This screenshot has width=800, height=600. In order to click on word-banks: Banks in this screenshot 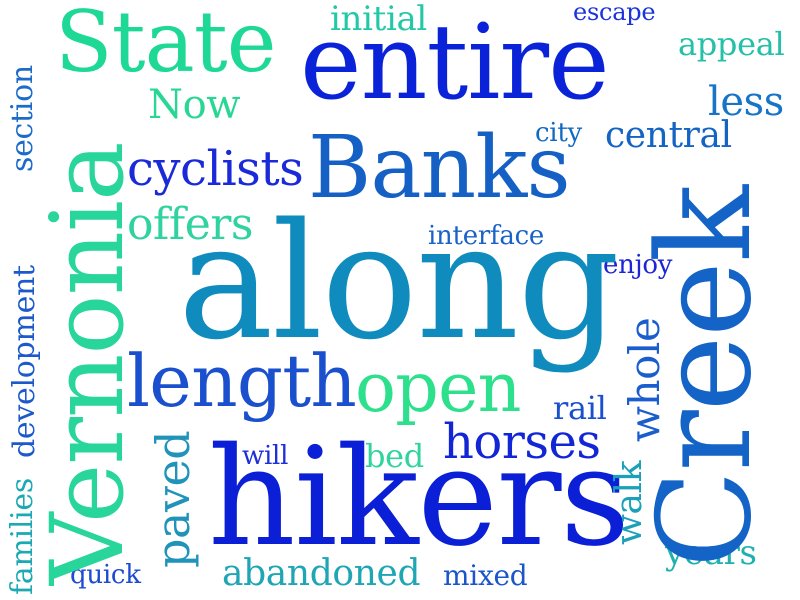, I will do `click(439, 168)`.